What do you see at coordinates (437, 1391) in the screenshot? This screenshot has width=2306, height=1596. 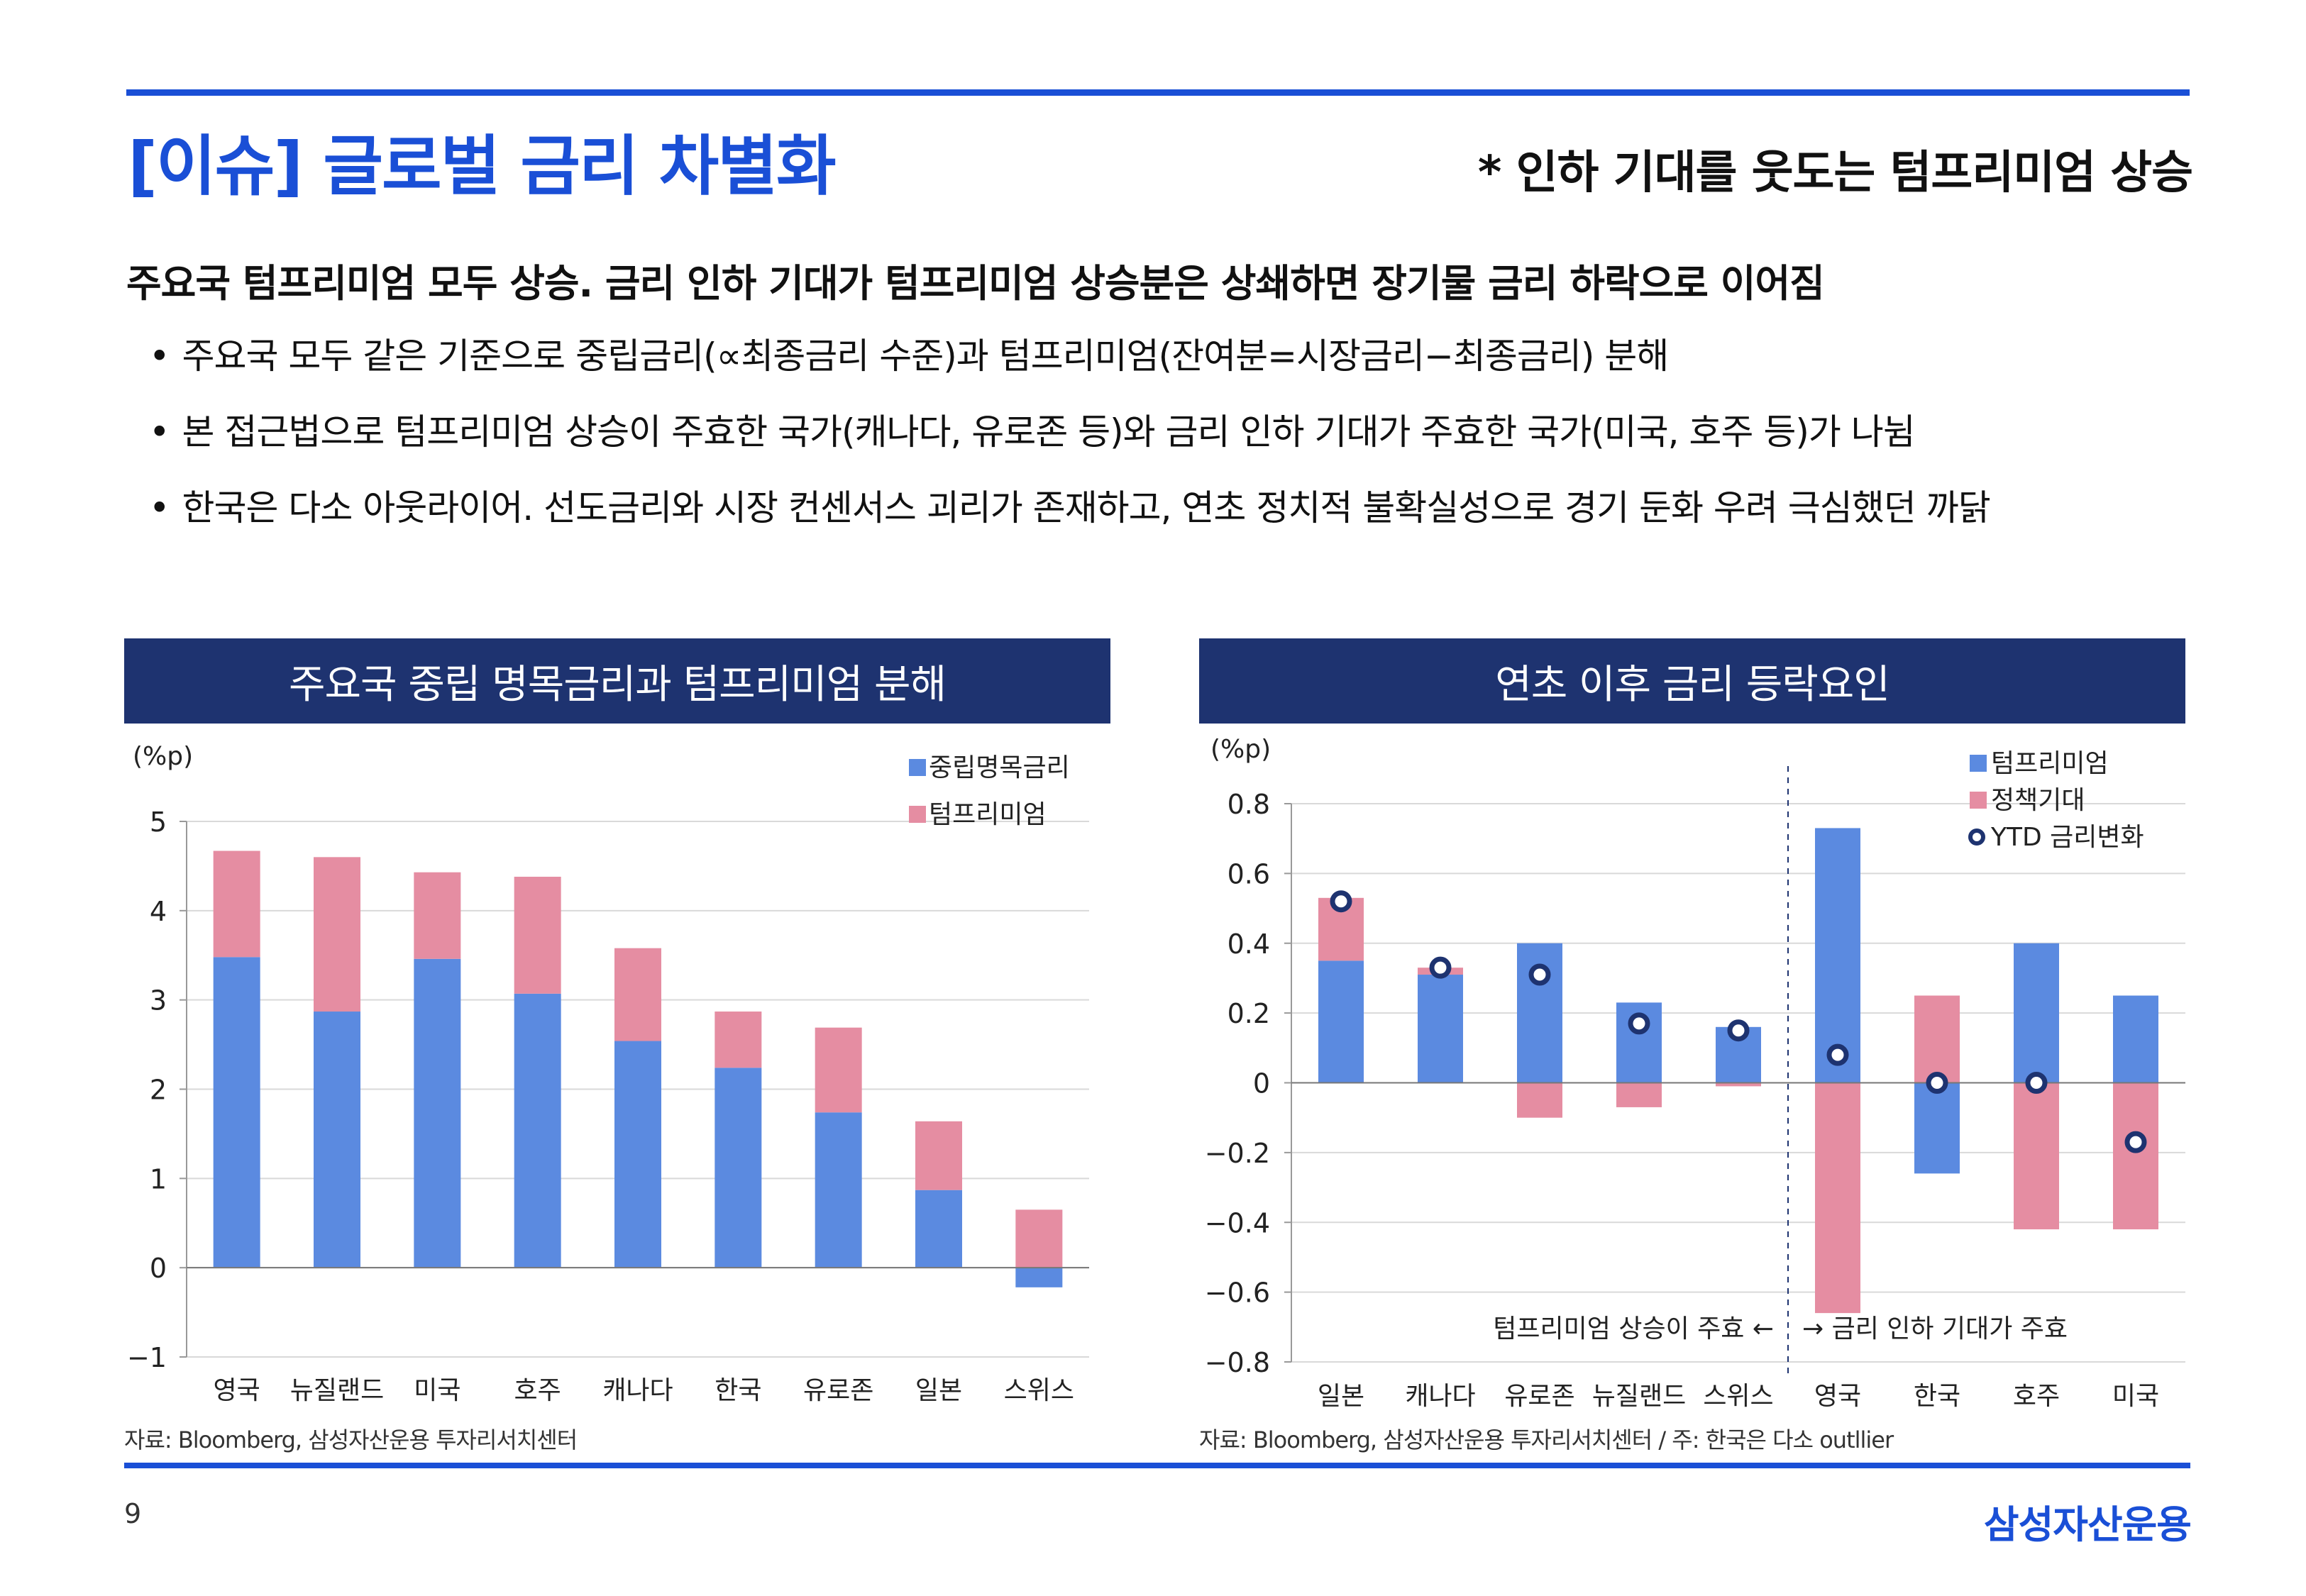 I see `chart1-category-label: 미국` at bounding box center [437, 1391].